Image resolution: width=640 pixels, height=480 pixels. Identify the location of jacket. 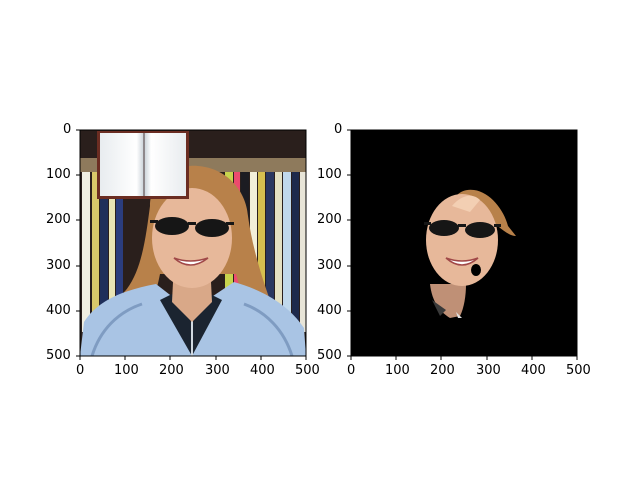
(193, 319).